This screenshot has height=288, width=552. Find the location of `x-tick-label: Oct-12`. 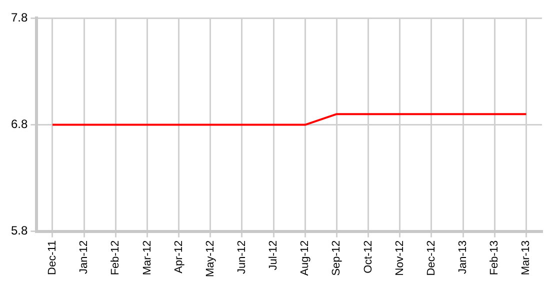

x-tick-label: Oct-12 is located at coordinates (368, 257).